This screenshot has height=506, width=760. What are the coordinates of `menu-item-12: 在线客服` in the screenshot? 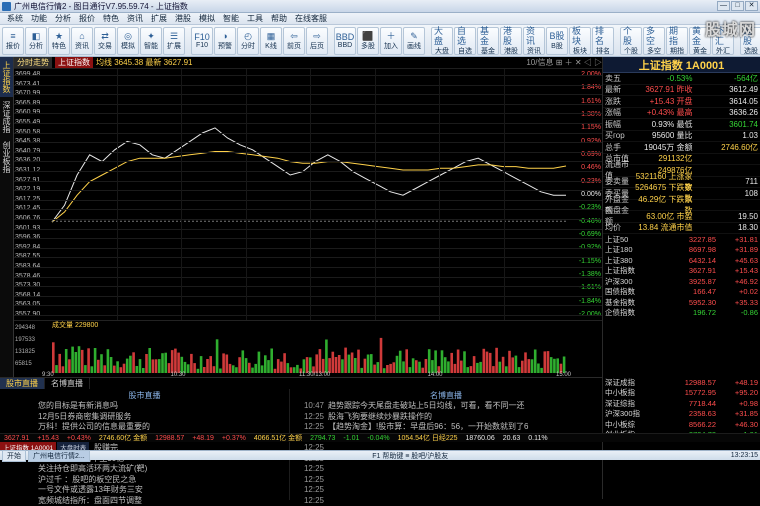 It's located at (311, 18).